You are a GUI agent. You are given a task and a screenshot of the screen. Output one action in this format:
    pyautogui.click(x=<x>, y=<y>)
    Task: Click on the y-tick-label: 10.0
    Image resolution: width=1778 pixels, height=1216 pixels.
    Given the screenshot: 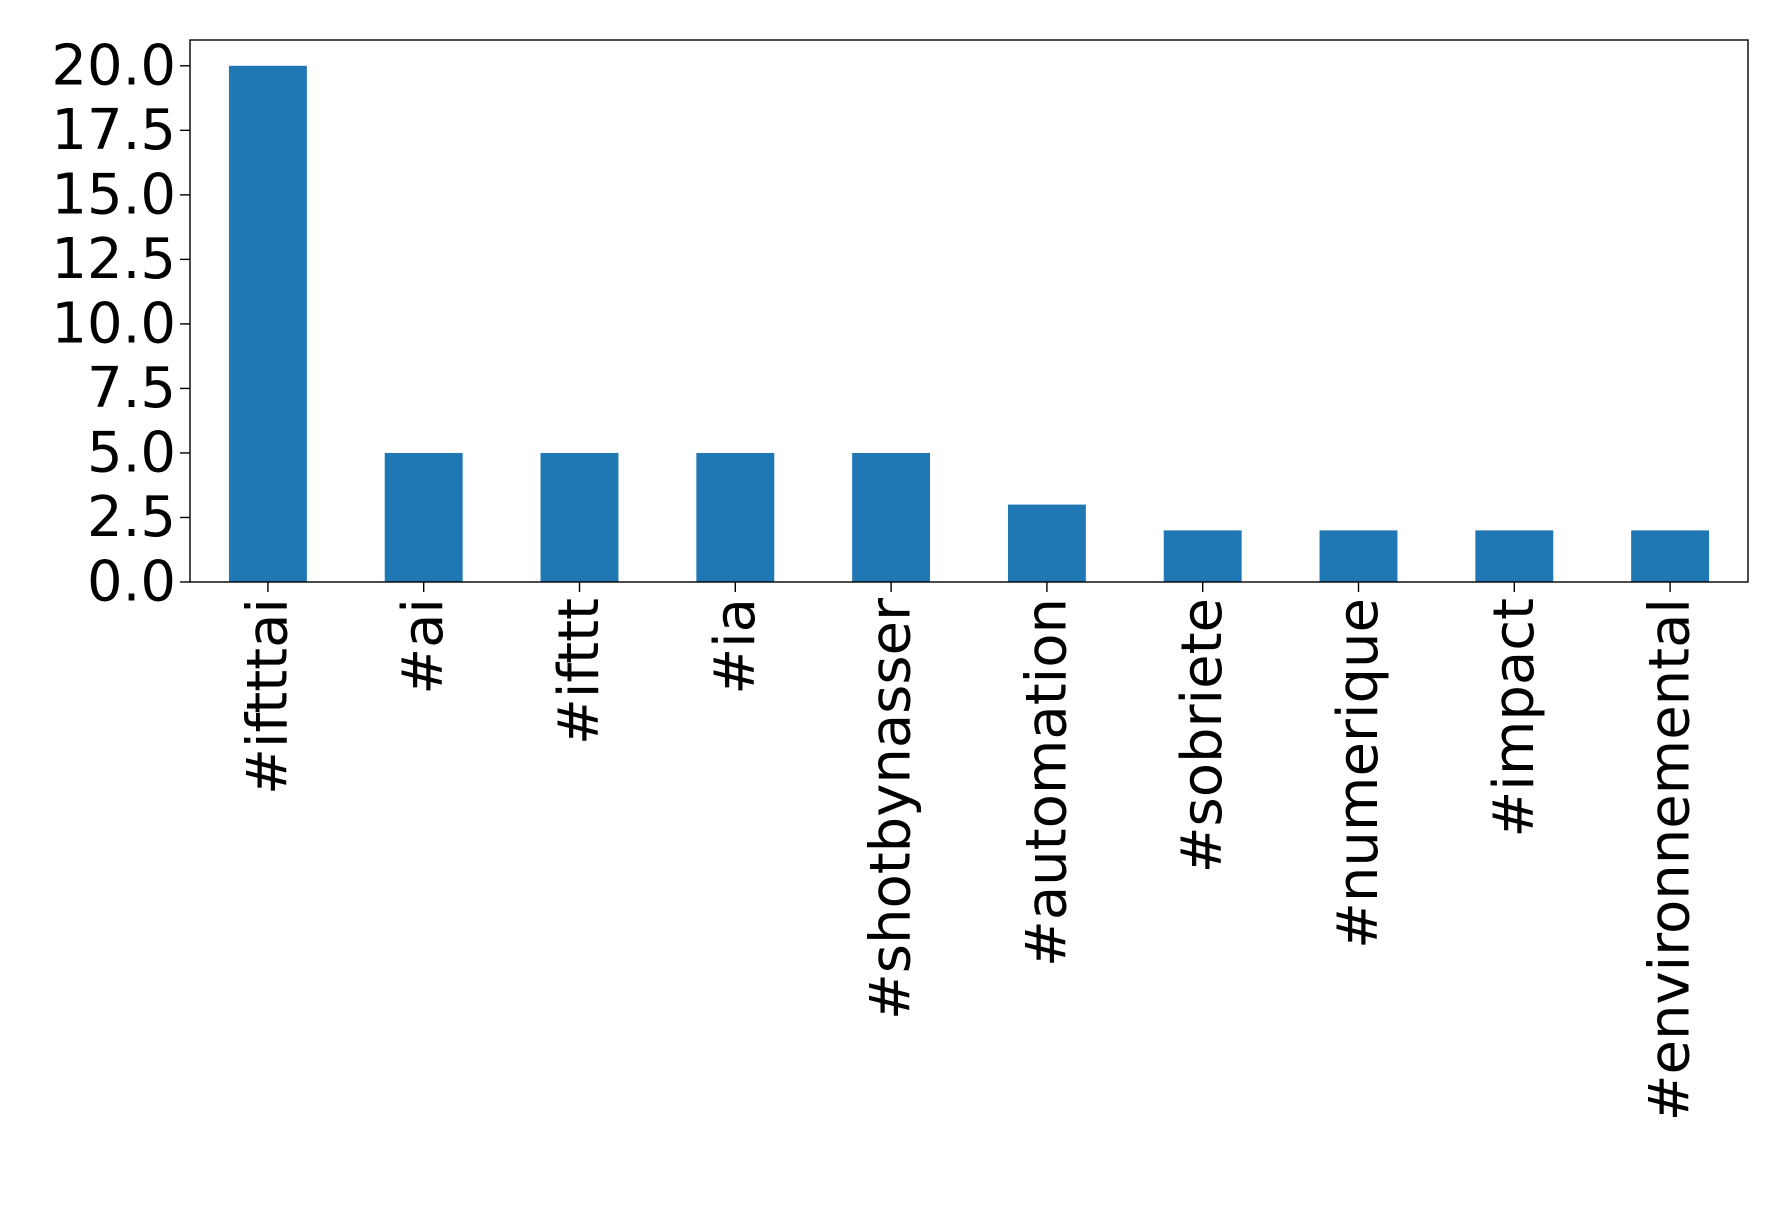 What is the action you would take?
    pyautogui.click(x=113, y=323)
    